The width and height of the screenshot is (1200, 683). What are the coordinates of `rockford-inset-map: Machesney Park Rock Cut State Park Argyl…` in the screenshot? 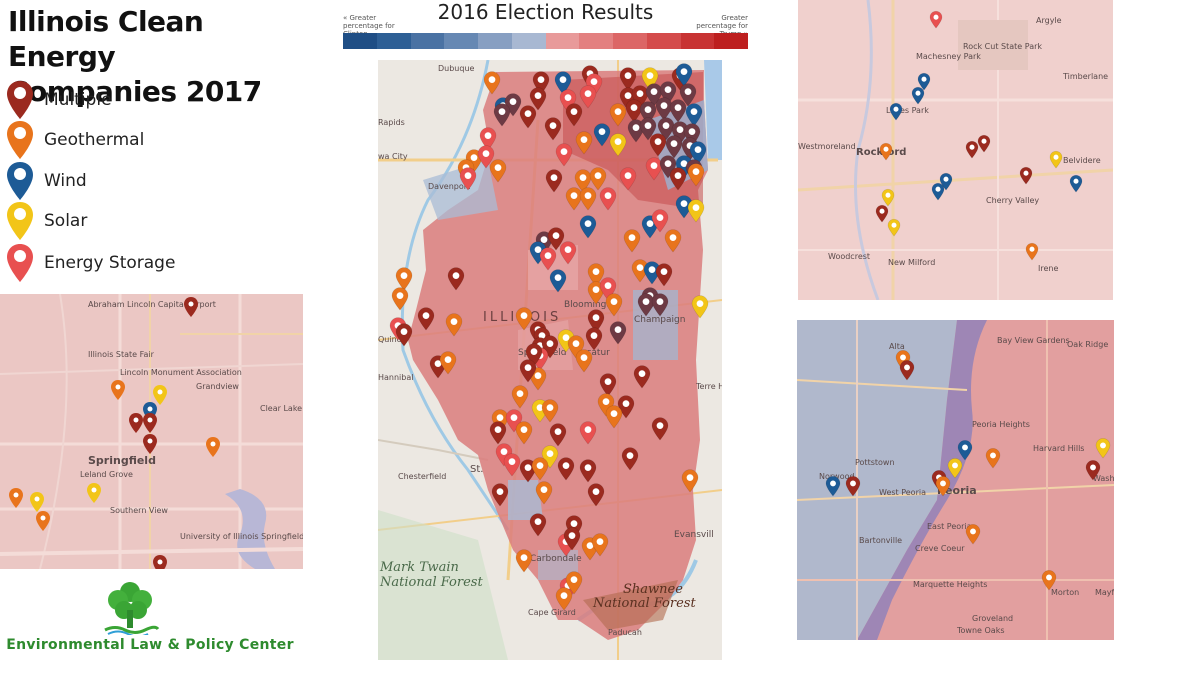 It's located at (955, 150).